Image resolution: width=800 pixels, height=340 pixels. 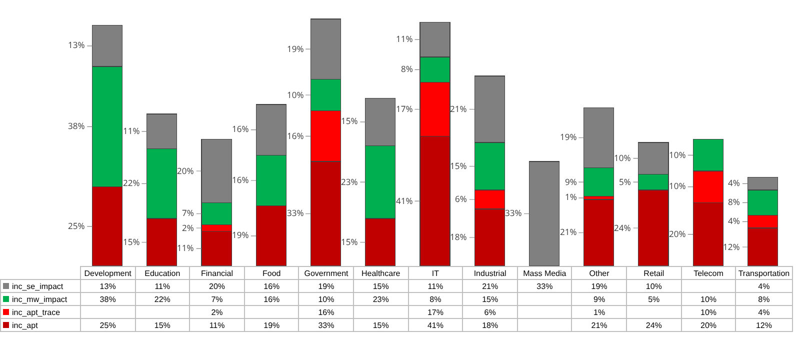 What do you see at coordinates (708, 273) in the screenshot?
I see `x-tick-label: Telecom` at bounding box center [708, 273].